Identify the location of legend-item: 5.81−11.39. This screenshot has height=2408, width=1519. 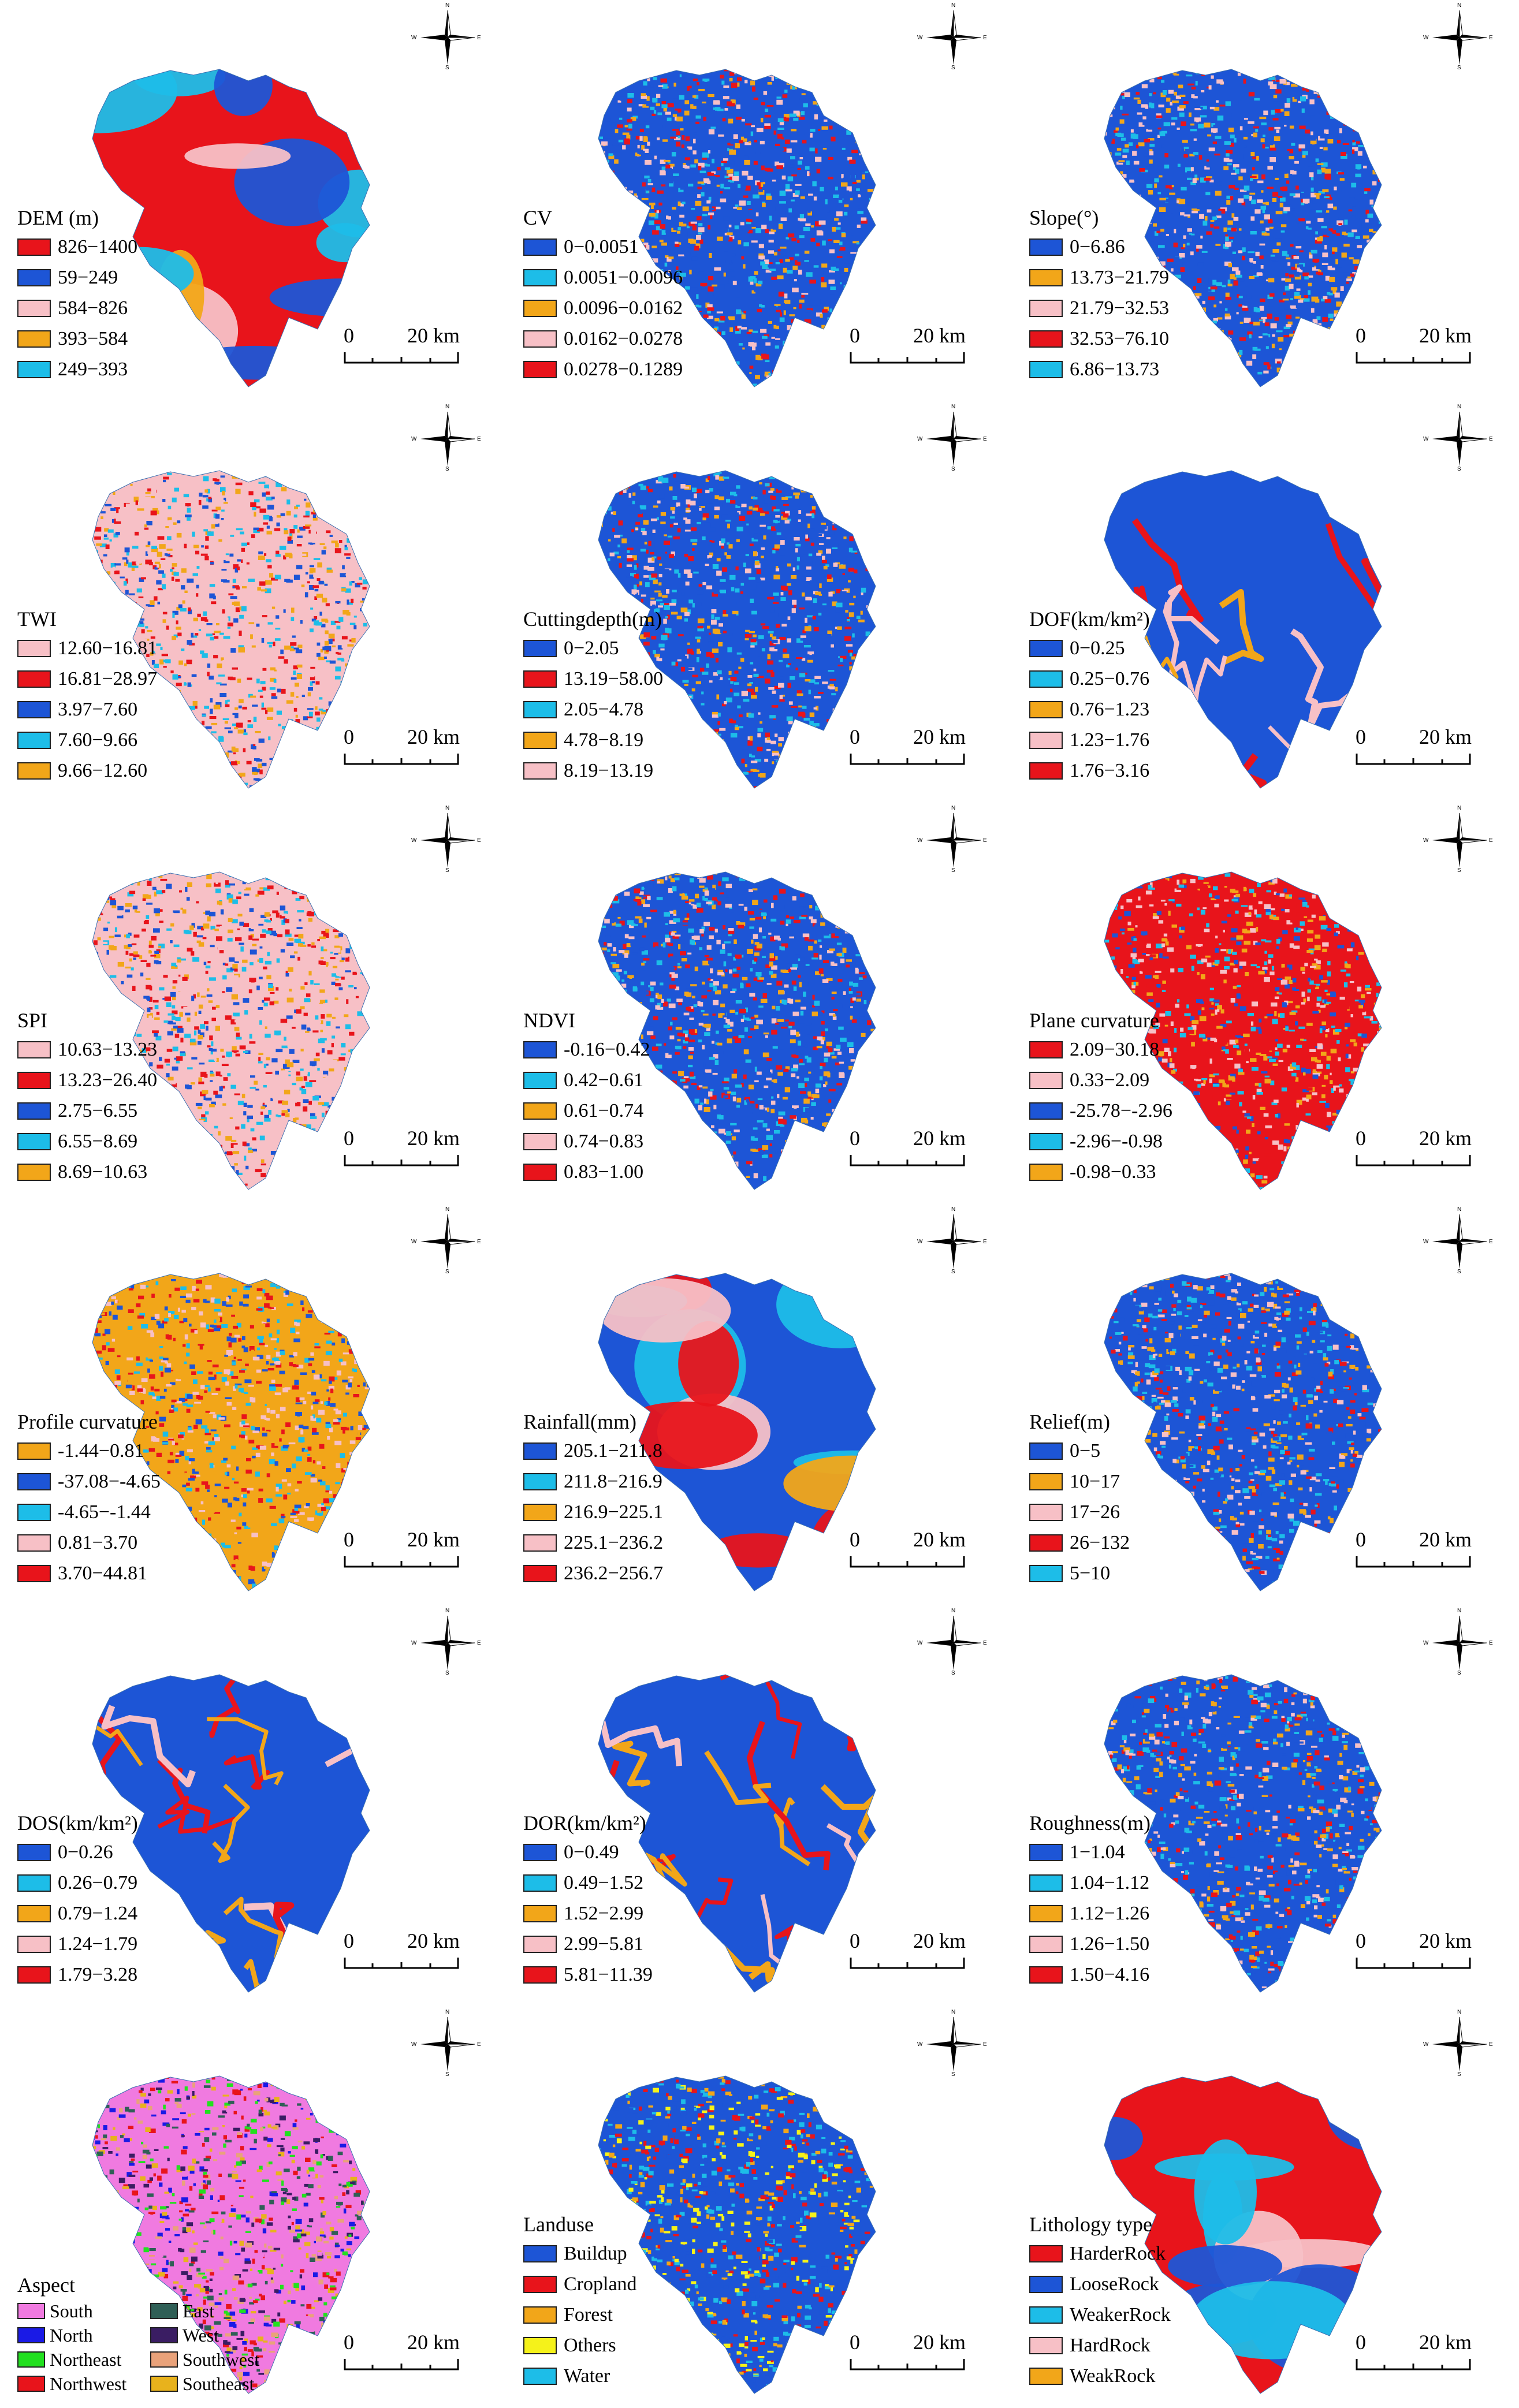
(644, 1974).